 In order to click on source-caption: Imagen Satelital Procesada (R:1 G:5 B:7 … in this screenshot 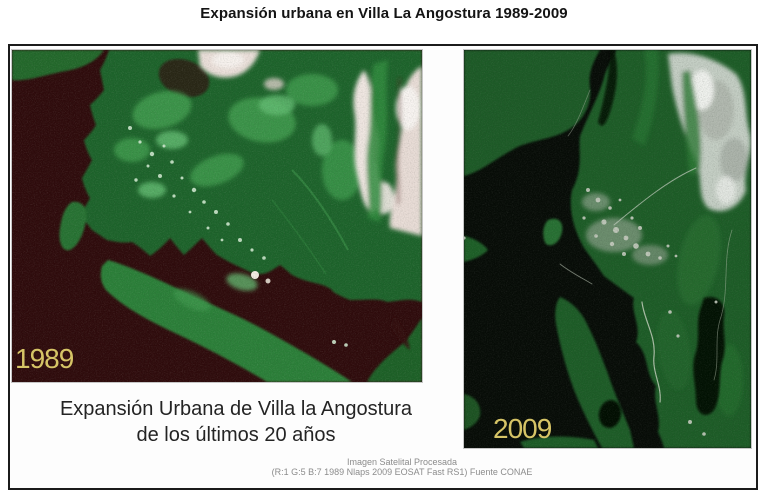, I will do `click(402, 467)`.